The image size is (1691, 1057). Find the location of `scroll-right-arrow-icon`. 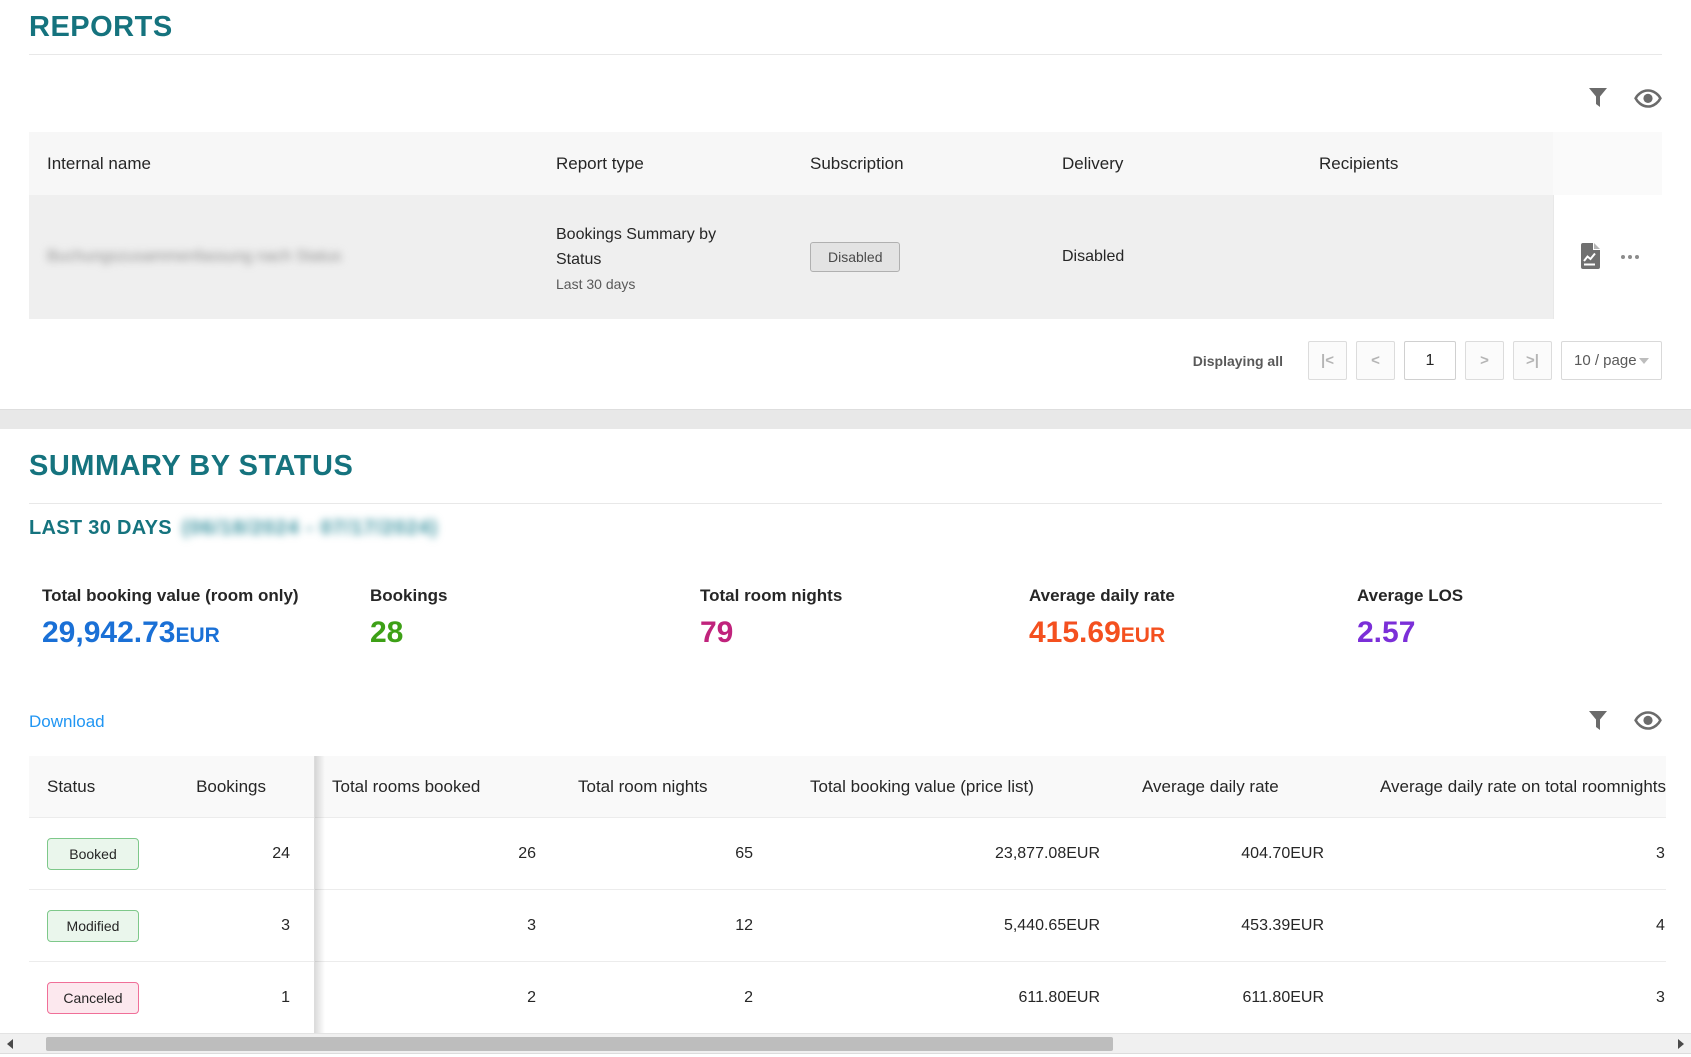

scroll-right-arrow-icon is located at coordinates (1681, 1044).